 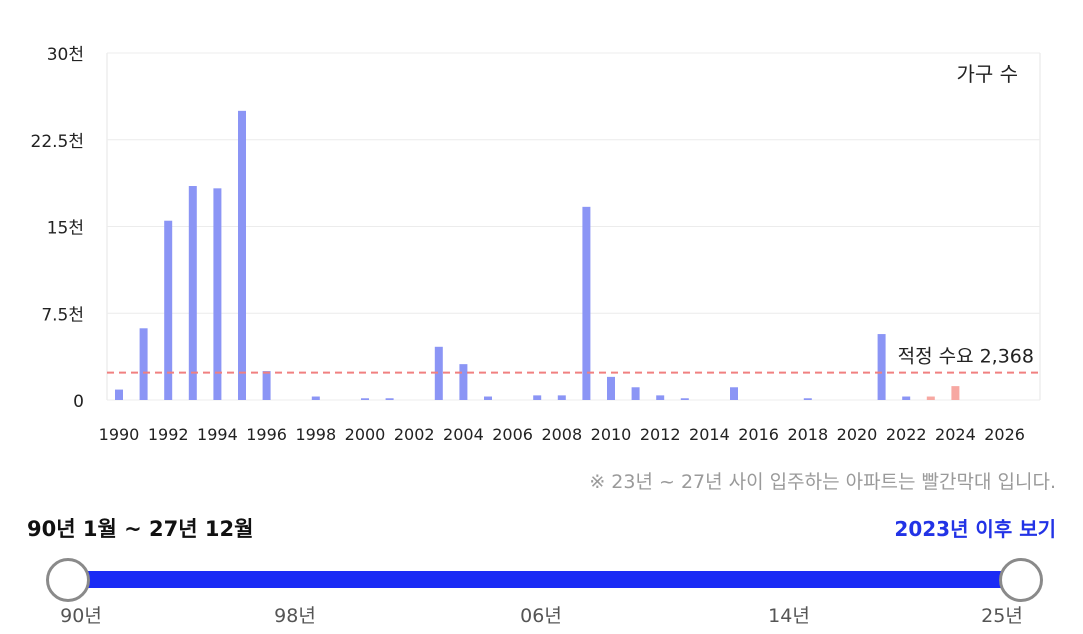 I want to click on bar-2003, so click(x=438, y=373).